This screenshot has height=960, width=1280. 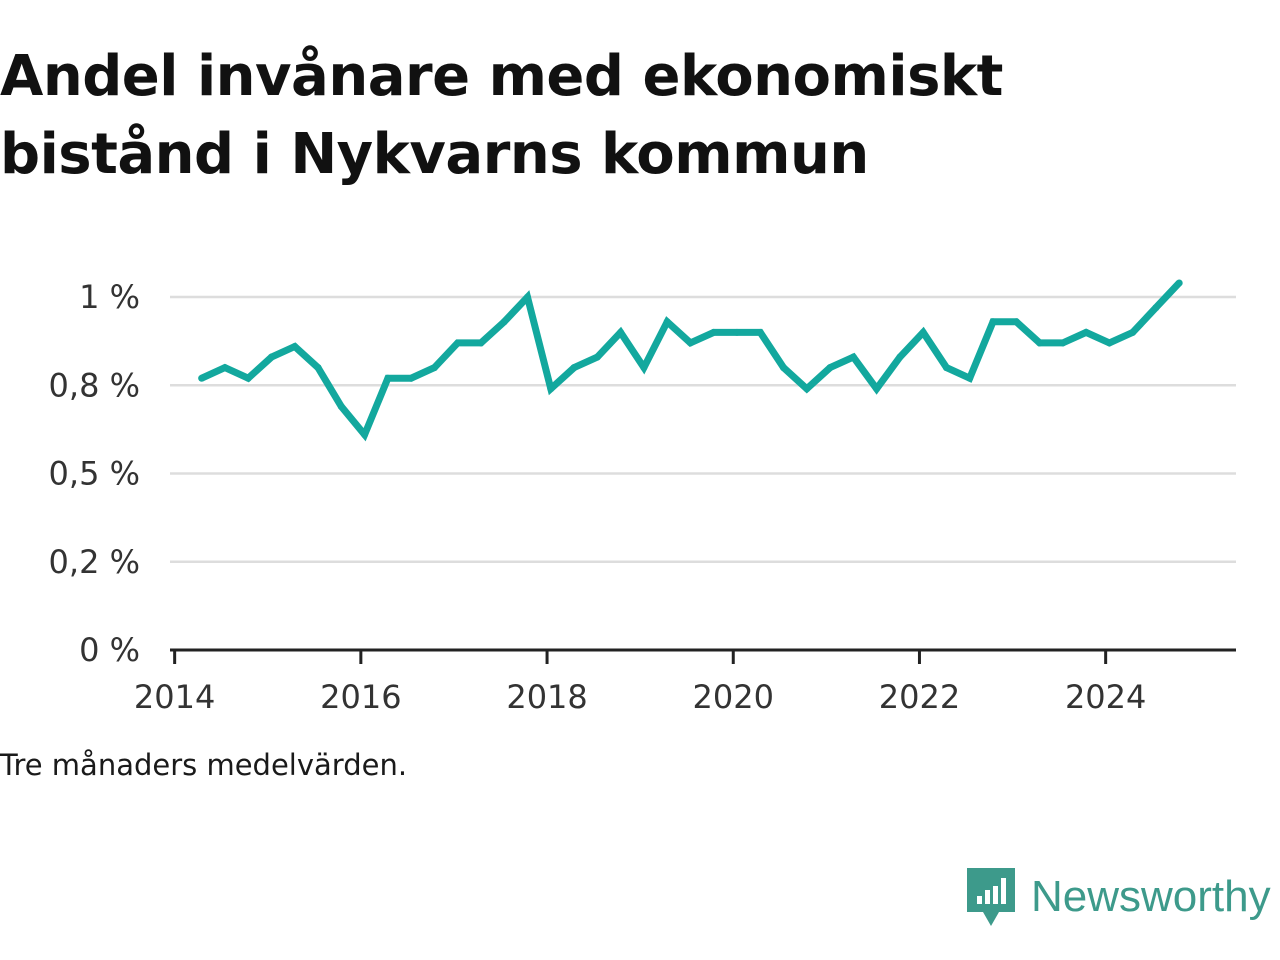 I want to click on x-tick-label: 2024, so click(x=1105, y=697).